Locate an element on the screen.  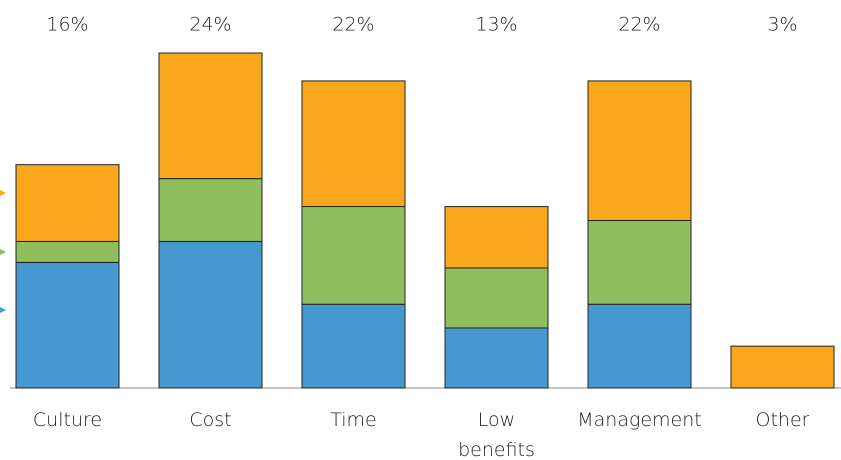
x-tick-label: Time is located at coordinates (353, 420).